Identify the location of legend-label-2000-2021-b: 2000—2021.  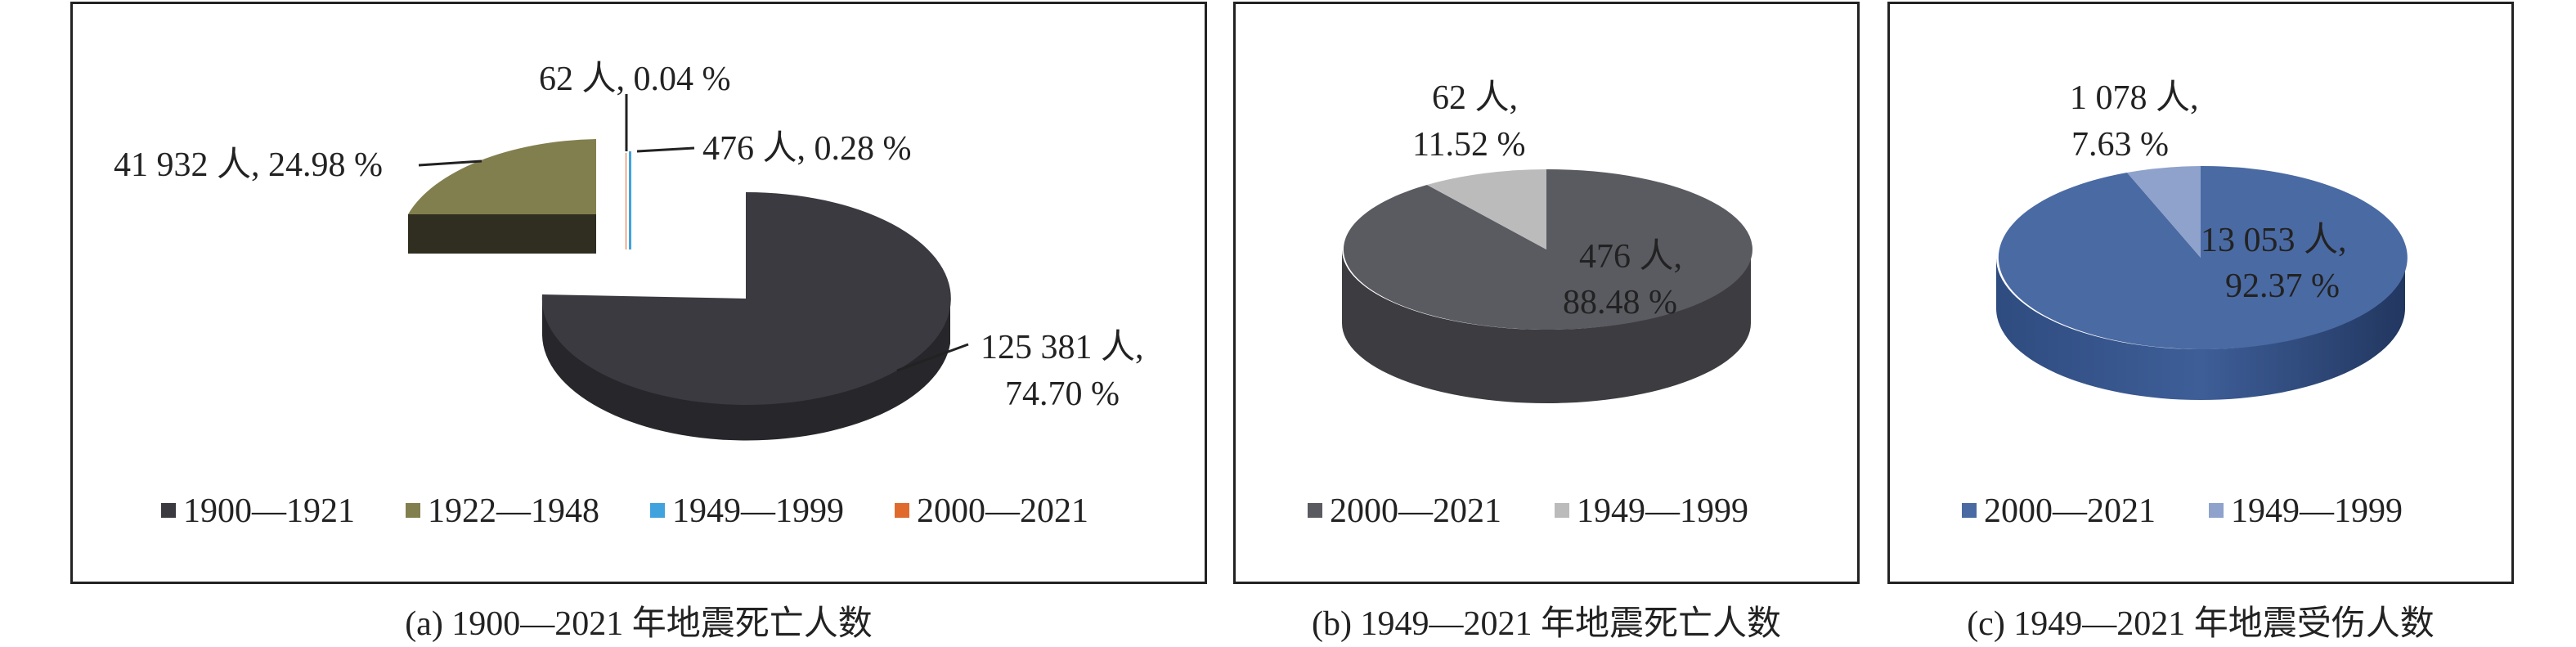
(1415, 511).